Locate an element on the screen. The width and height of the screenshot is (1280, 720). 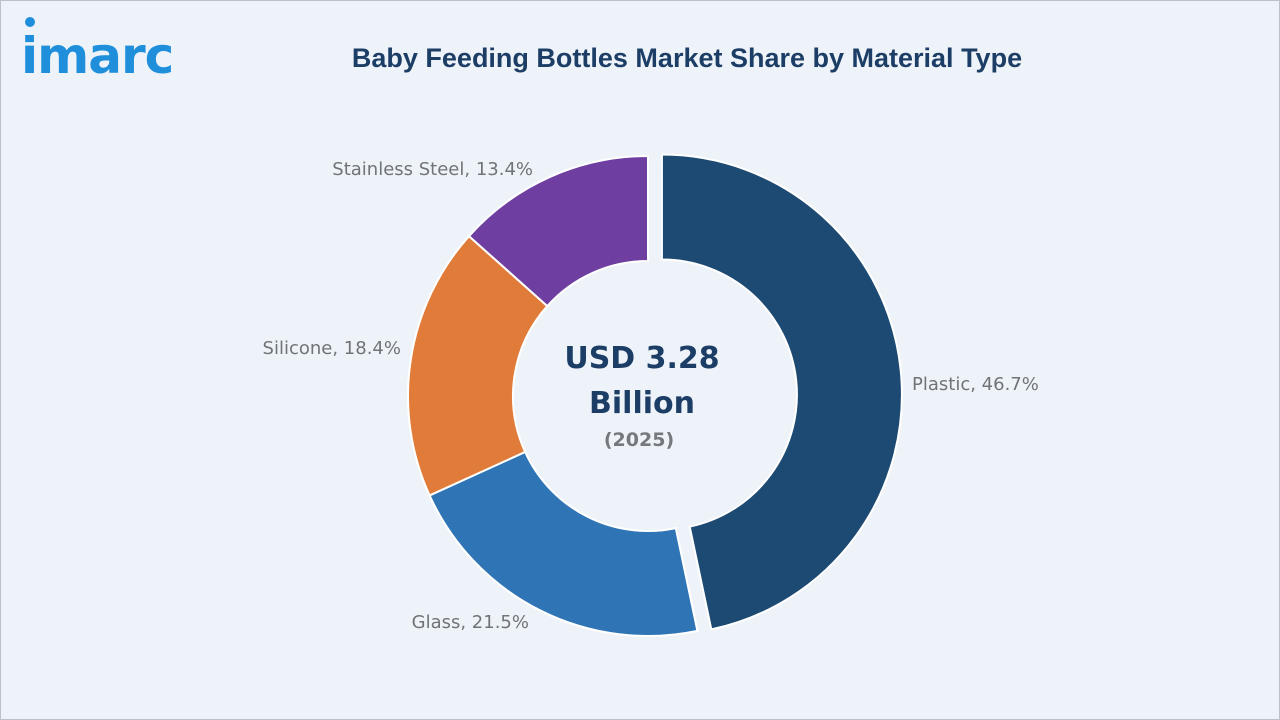
slice-label-stainless-steel: Stainless Steel, 13.4% is located at coordinates (432, 169).